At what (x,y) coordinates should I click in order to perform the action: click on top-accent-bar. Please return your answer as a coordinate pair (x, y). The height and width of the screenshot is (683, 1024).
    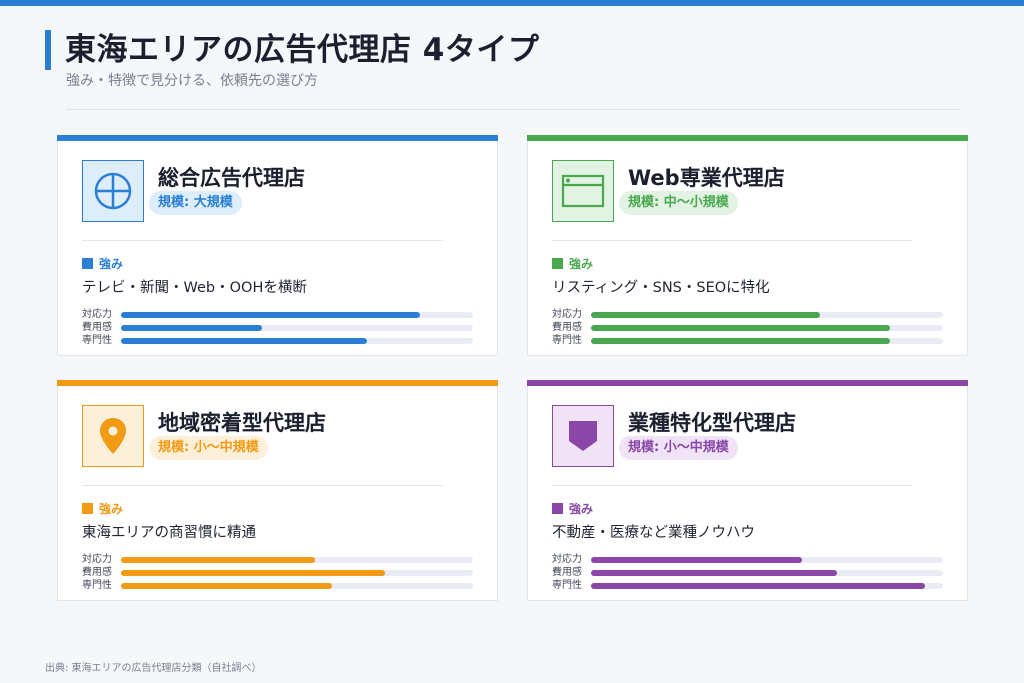
    Looking at the image, I should click on (512, 3).